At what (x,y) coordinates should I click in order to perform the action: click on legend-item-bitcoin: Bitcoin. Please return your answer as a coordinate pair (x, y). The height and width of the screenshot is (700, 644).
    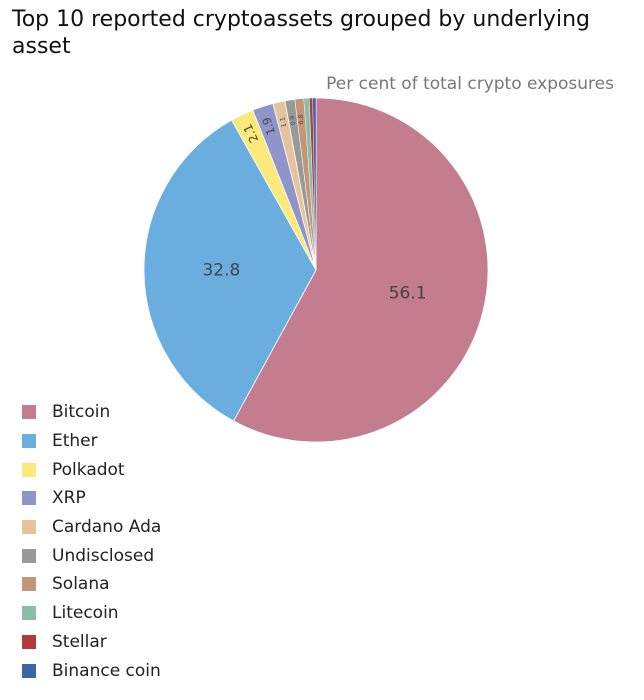
    Looking at the image, I should click on (91, 412).